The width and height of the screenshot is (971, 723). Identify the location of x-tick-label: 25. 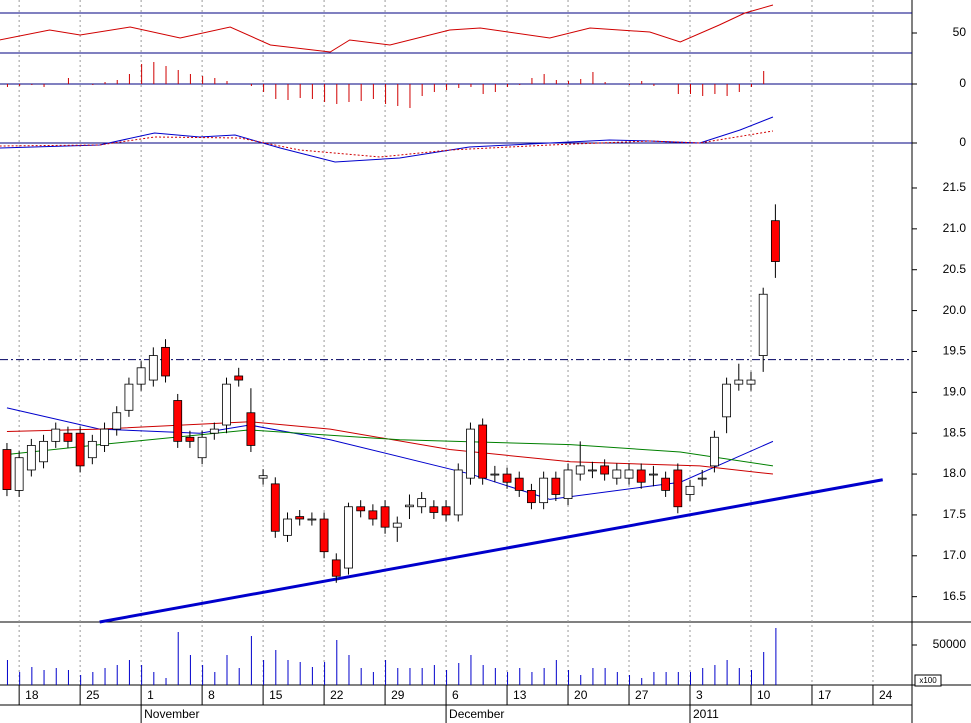
(93, 695).